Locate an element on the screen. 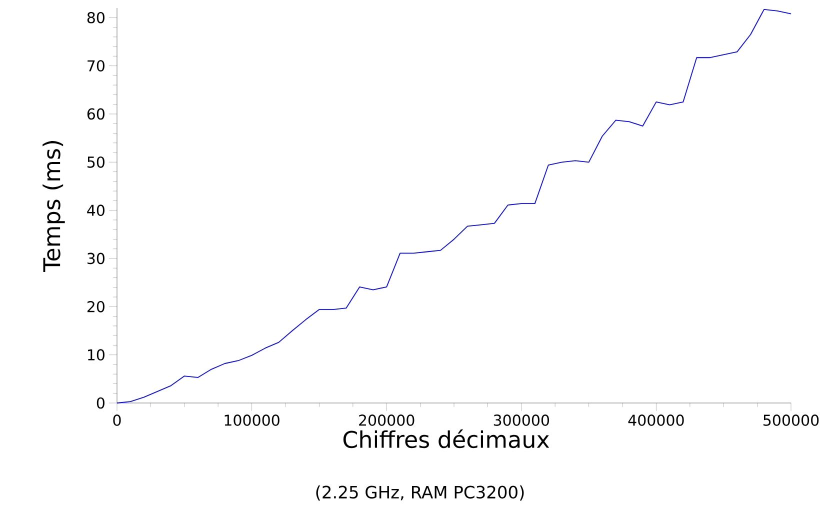 The height and width of the screenshot is (506, 827). y-axis-title: Temps (ms) is located at coordinates (53, 206).